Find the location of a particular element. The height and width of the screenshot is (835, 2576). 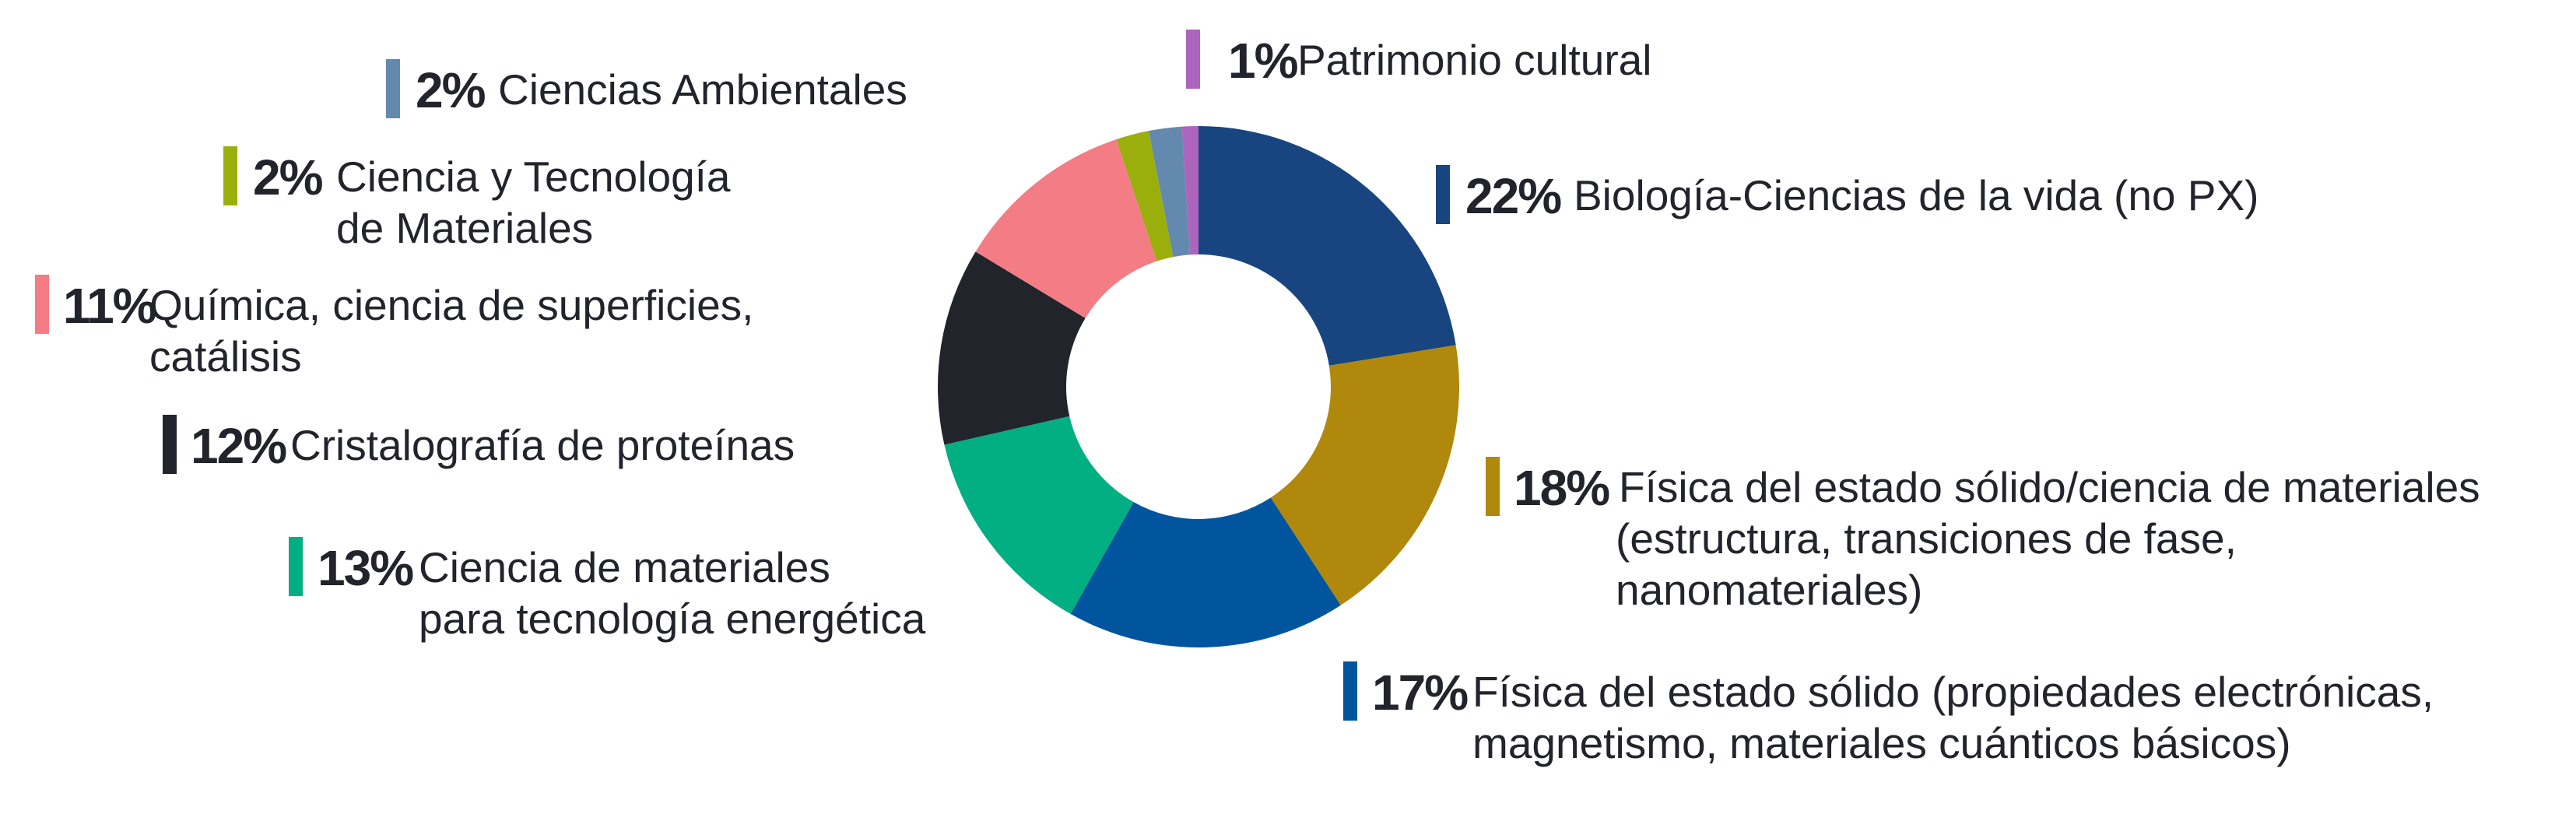

percentage-value: 18% is located at coordinates (1562, 488).